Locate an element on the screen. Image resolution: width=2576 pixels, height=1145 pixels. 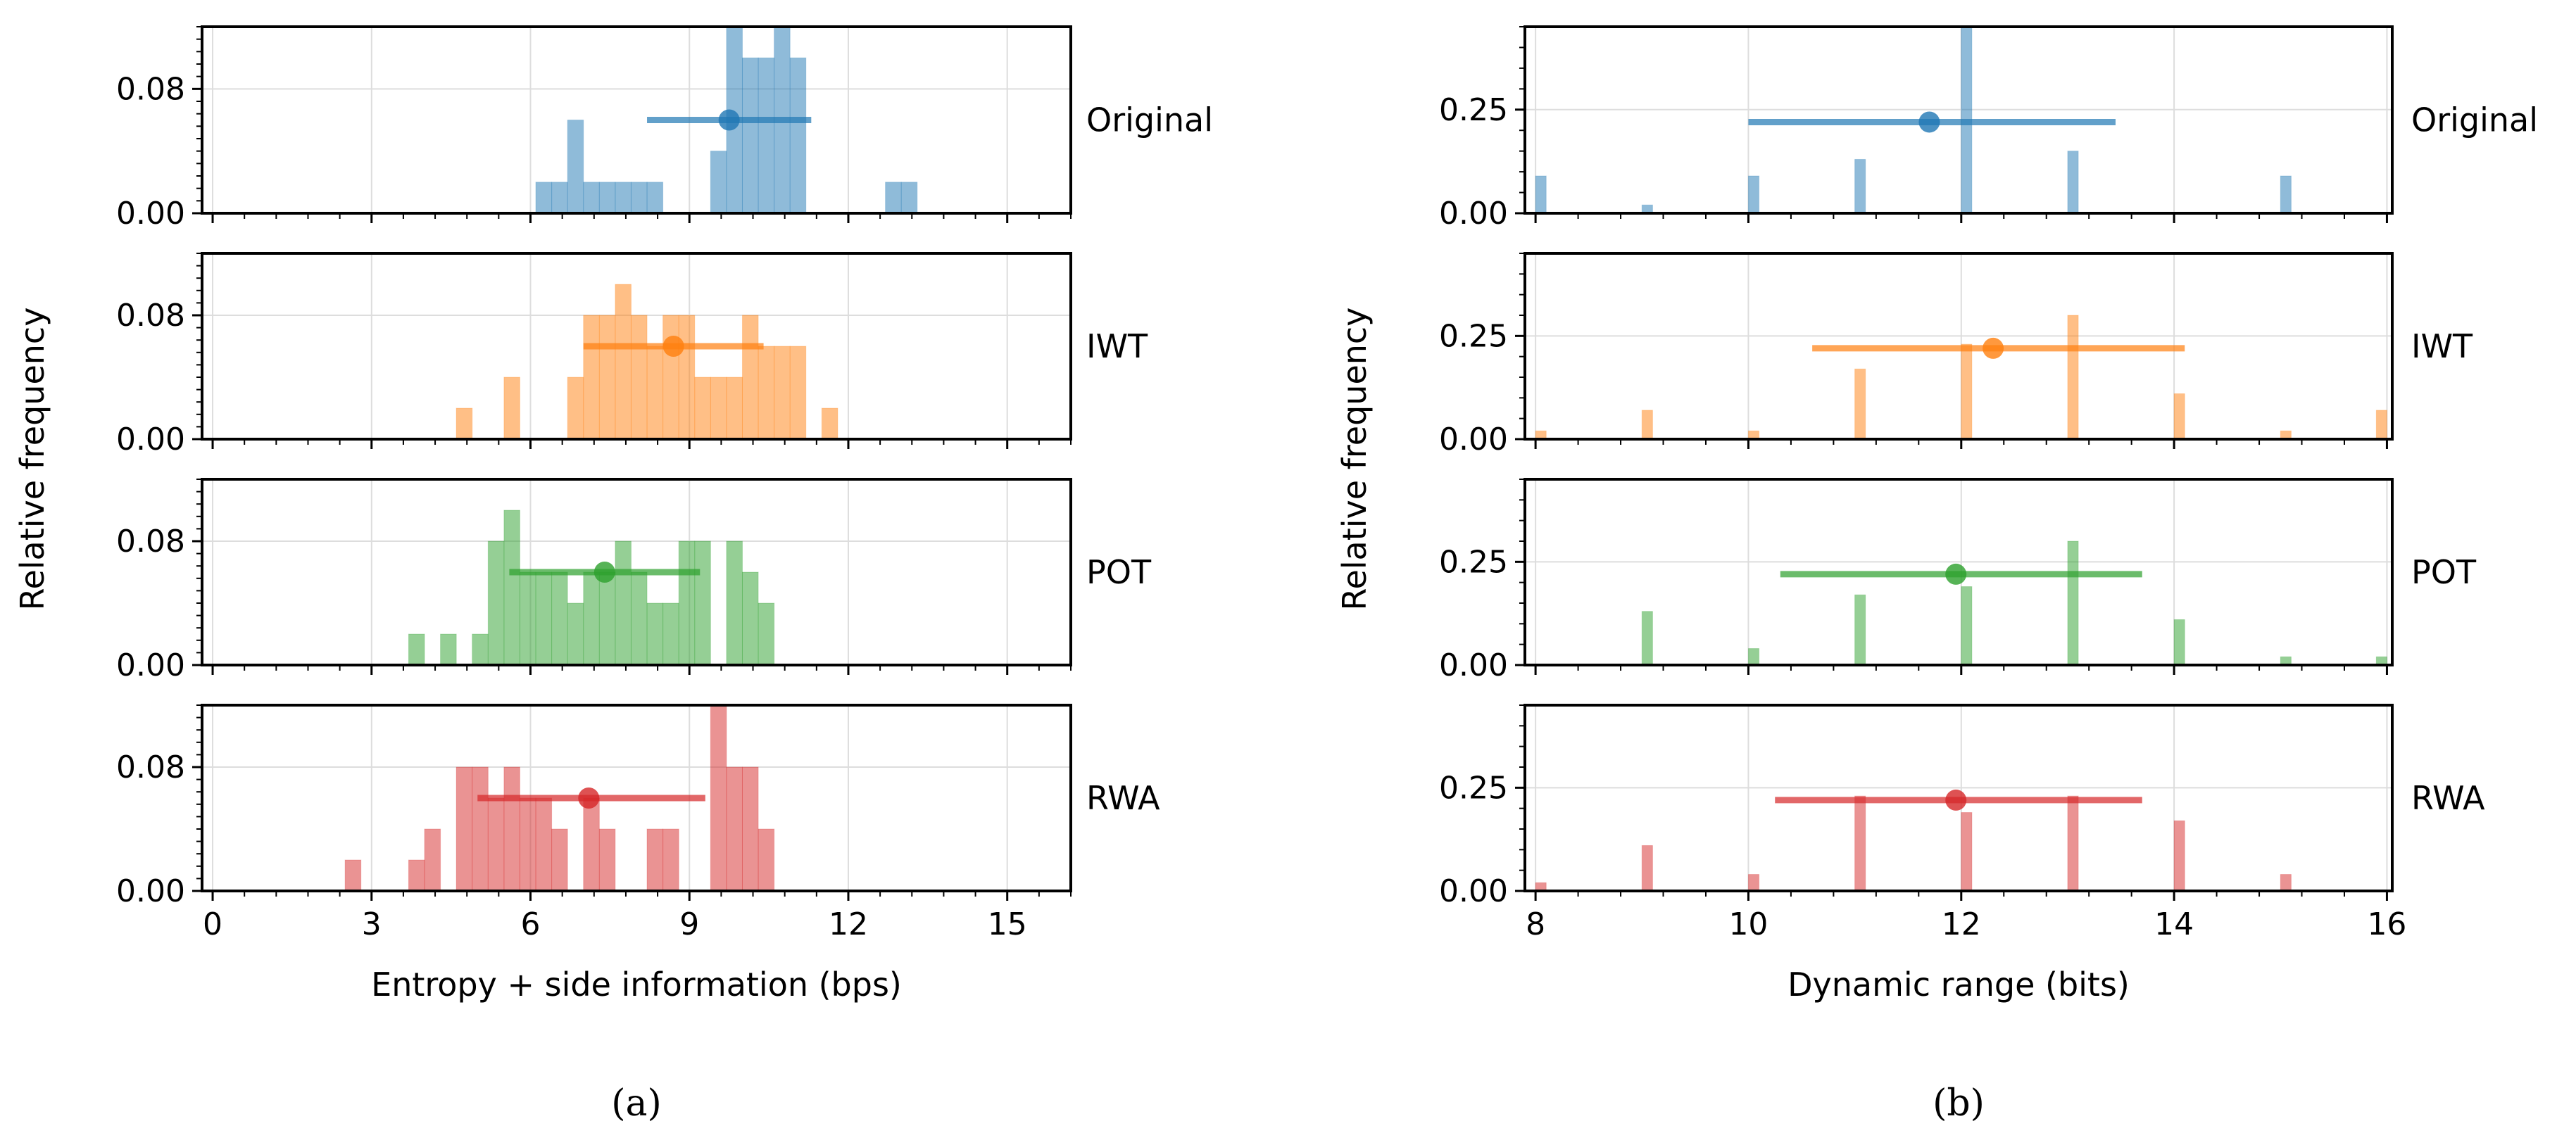
panel-b-iwt: 0.00 0.25 IWT is located at coordinates (1956, 354).